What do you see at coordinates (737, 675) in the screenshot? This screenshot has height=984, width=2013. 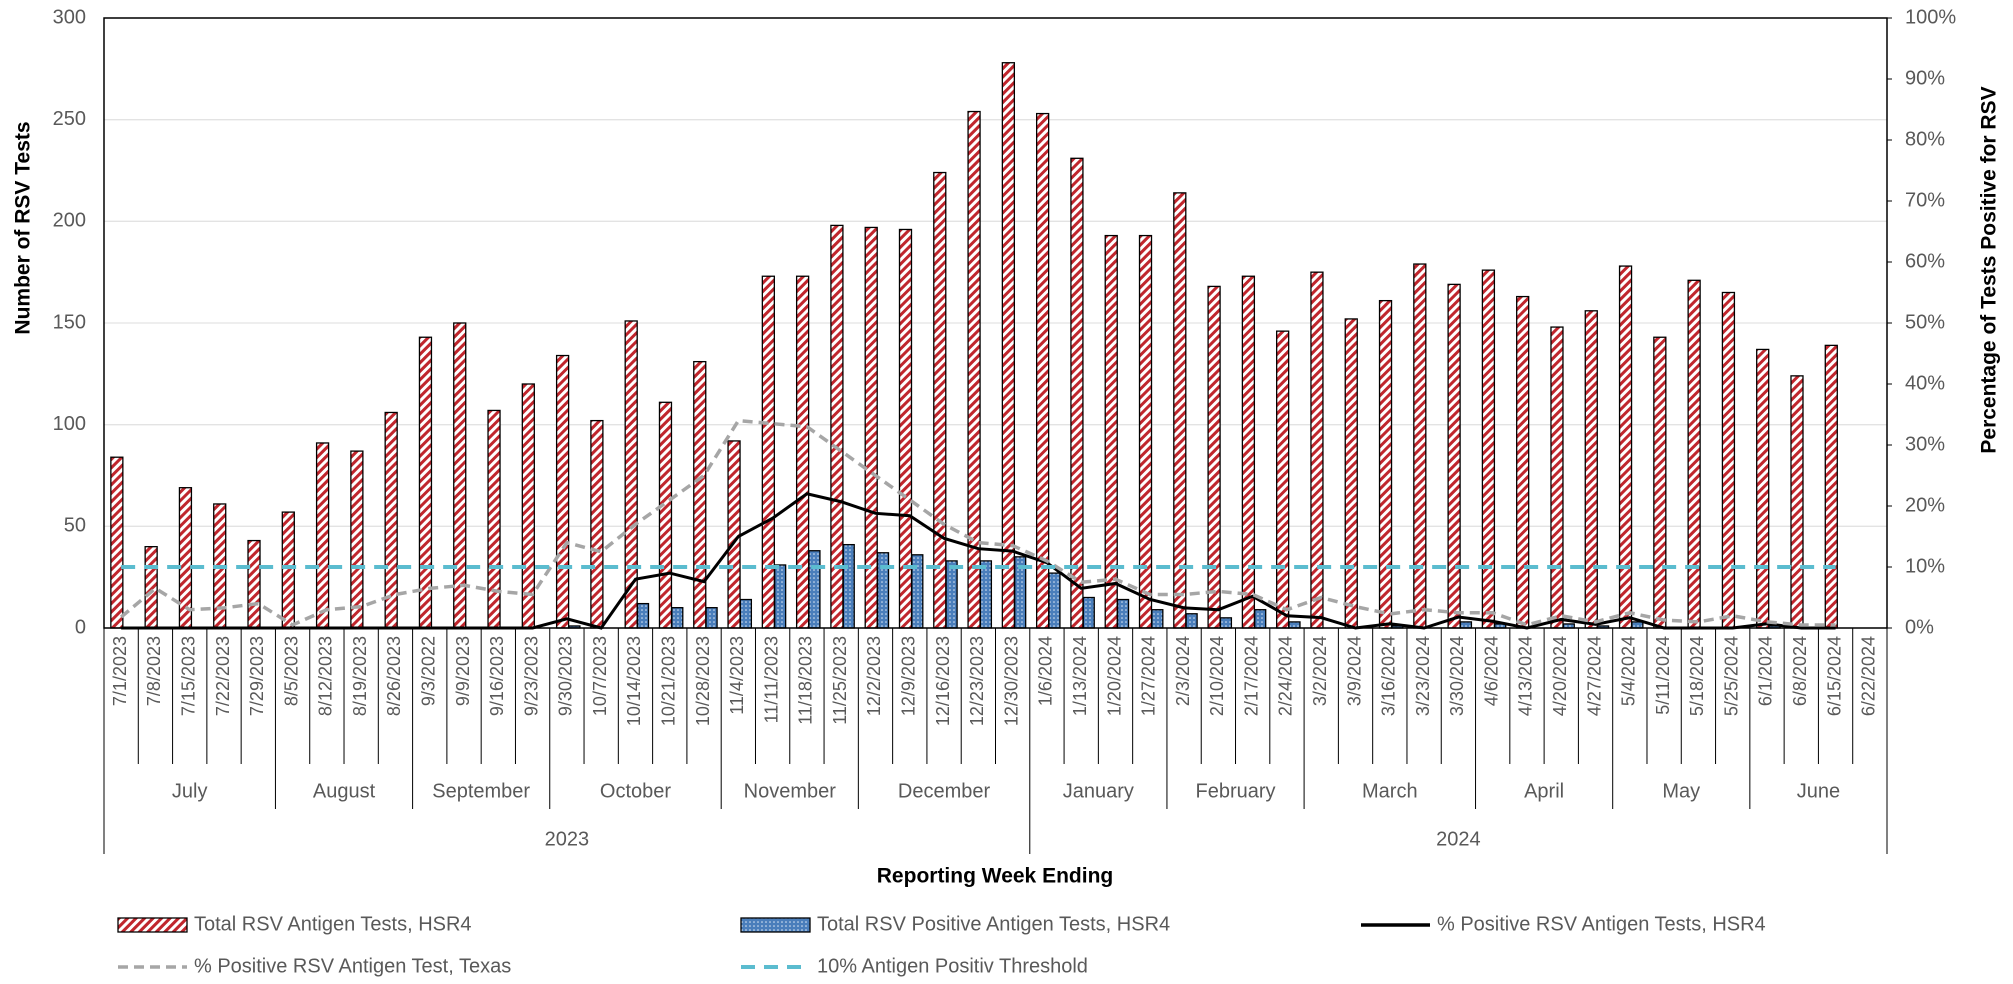 I see `x-tick-label: 11/4/2023` at bounding box center [737, 675].